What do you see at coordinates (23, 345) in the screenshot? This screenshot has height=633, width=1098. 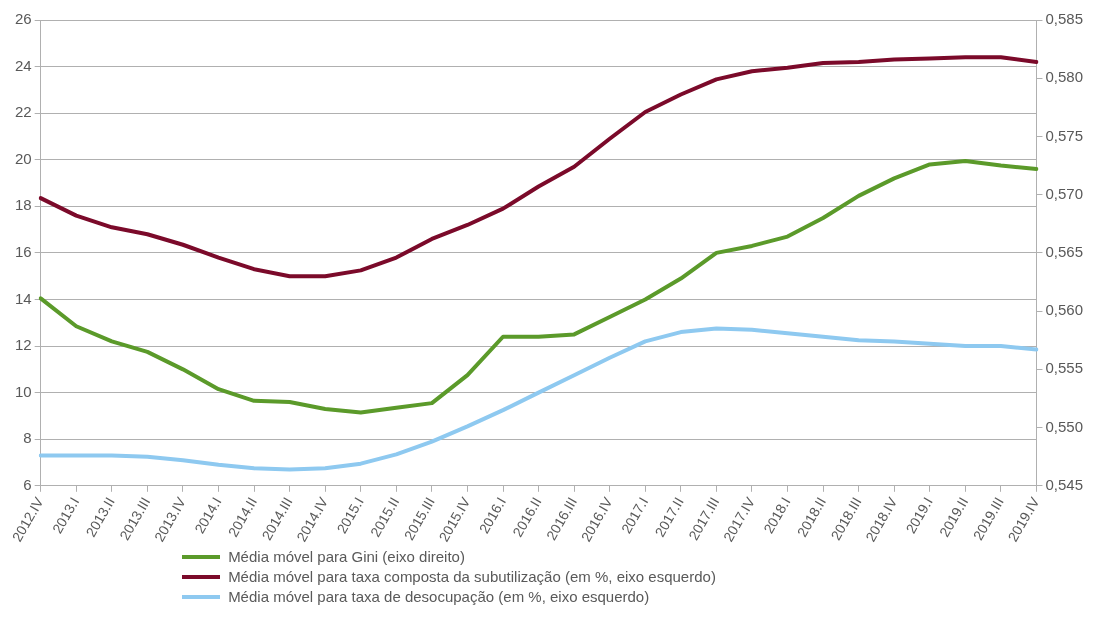 I see `y-tick-label: 12` at bounding box center [23, 345].